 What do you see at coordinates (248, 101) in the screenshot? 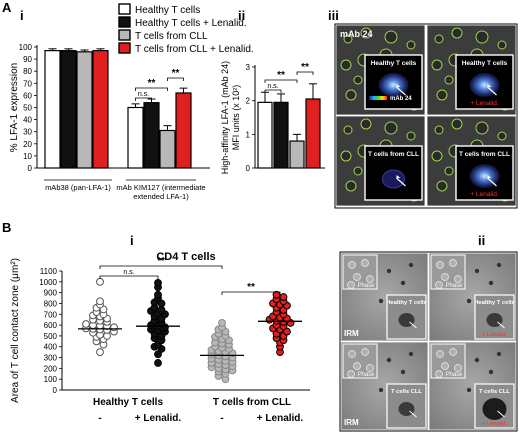
I see `y-tick-label: 2` at bounding box center [248, 101].